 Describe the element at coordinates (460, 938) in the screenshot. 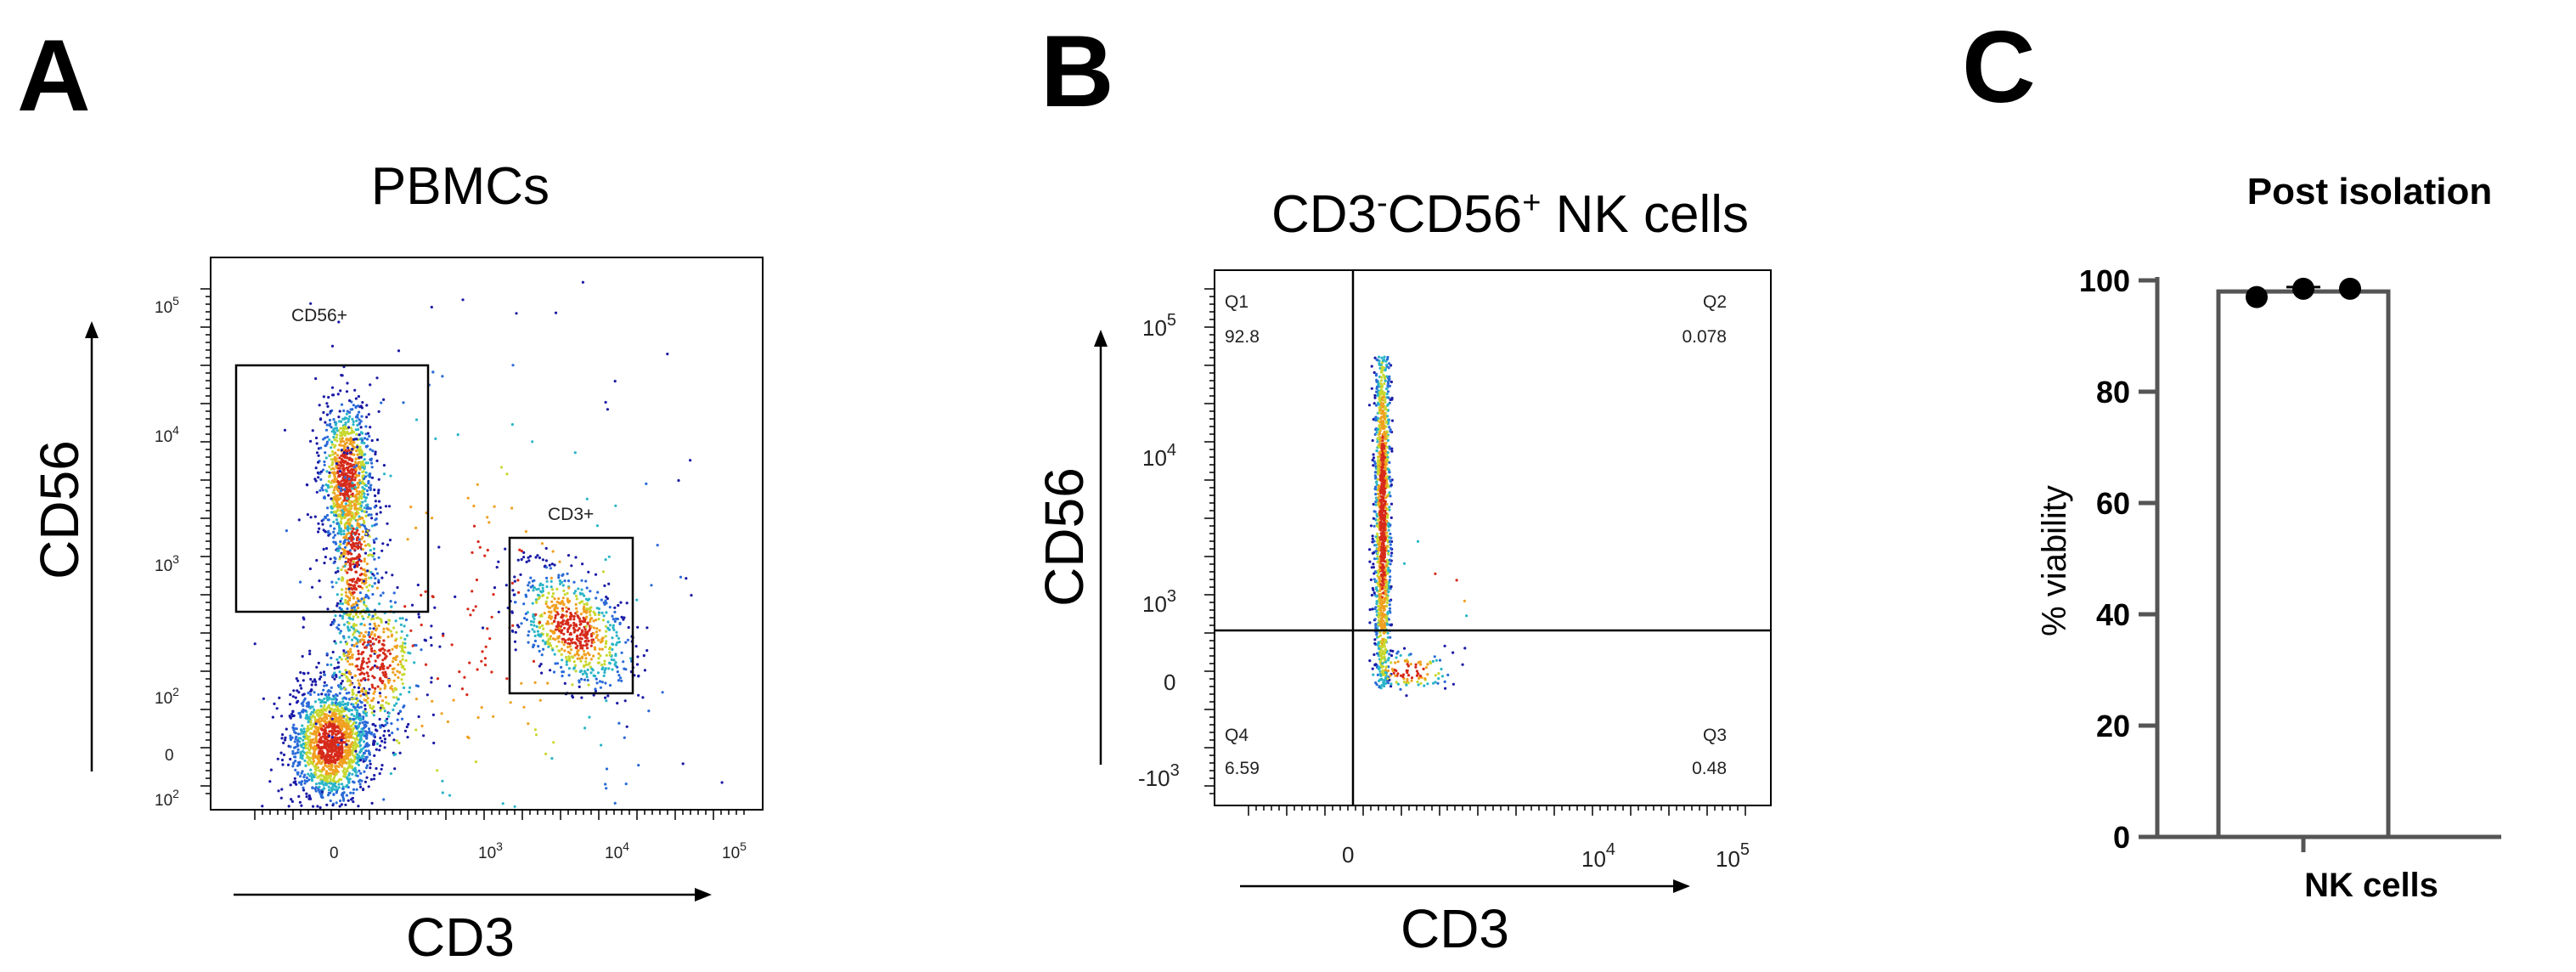

I see `panel-a-xlabel: CD3` at that location.